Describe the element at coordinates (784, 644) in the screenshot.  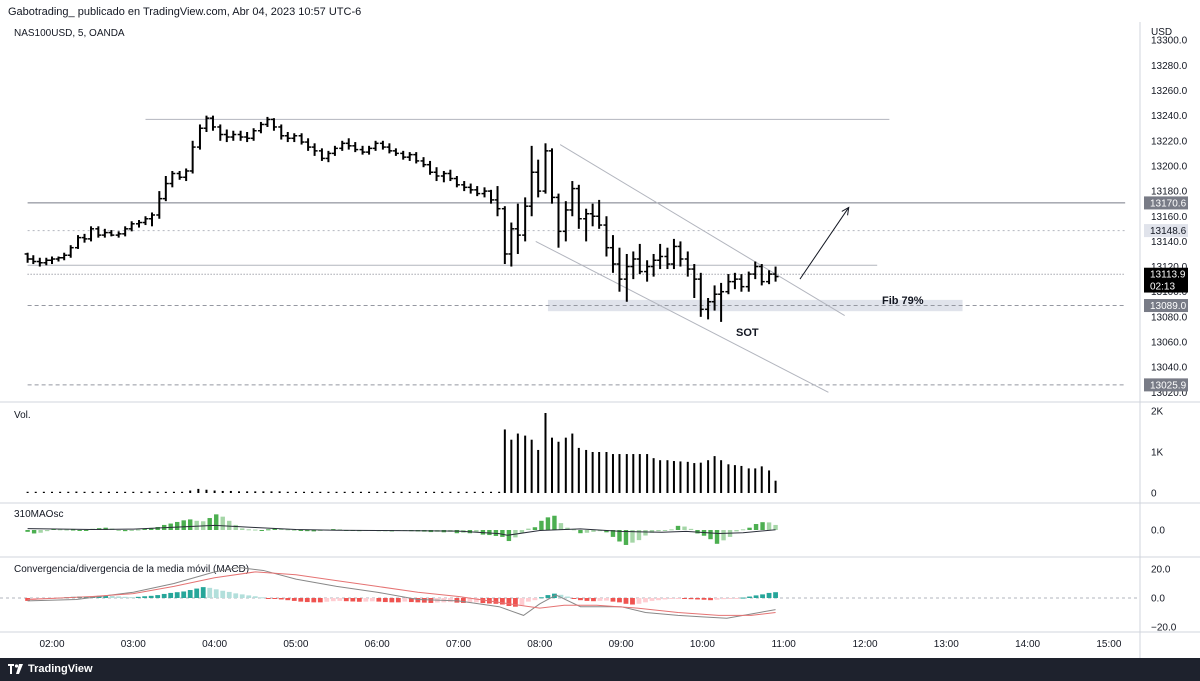
I see `time-tick-label: 11:00` at that location.